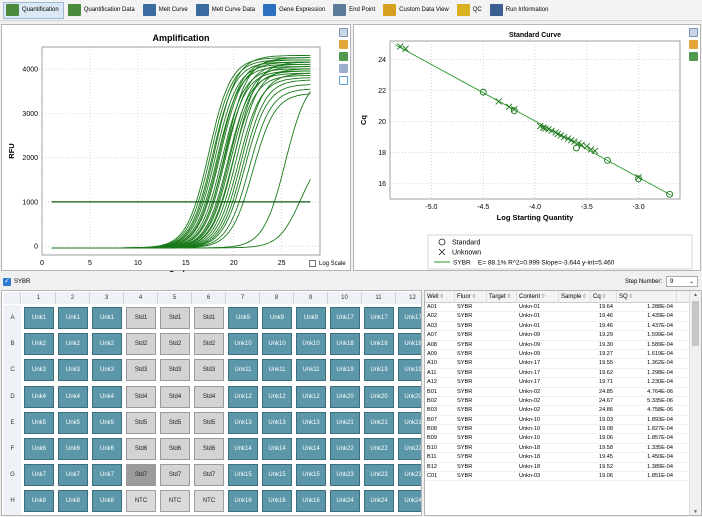 This screenshot has height=517, width=702. I want to click on table-row: B12 SYBR Unkn-18 19.52 1.389E-04, so click(557, 468).